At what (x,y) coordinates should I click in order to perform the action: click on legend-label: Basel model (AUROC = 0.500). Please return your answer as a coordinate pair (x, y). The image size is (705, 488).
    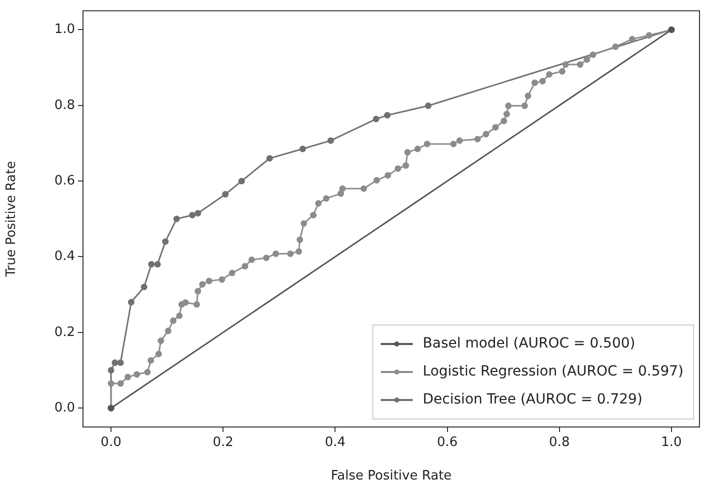
    Looking at the image, I should click on (529, 344).